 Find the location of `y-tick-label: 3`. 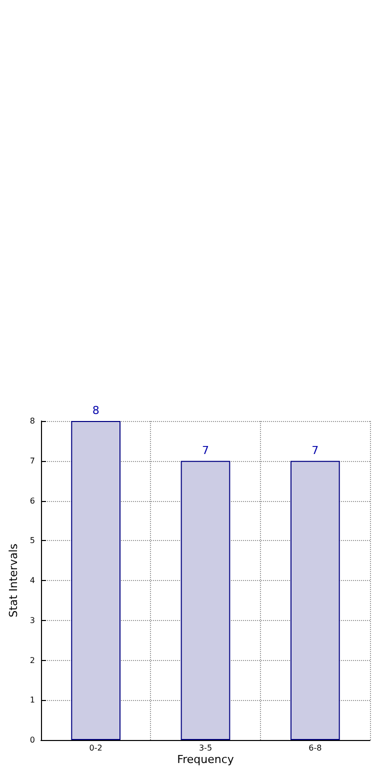

y-tick-label: 3 is located at coordinates (32, 620).